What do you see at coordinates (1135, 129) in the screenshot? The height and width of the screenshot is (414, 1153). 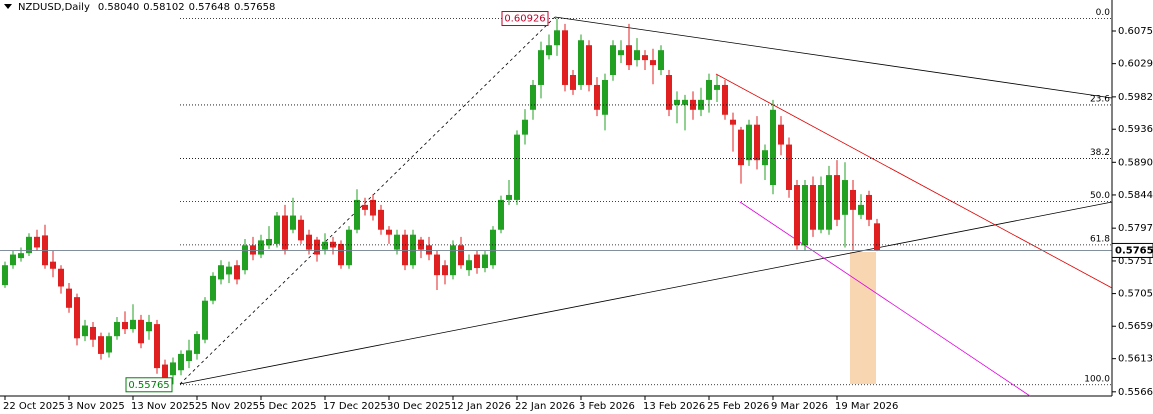 I see `y-tick-label: 0.59366` at bounding box center [1135, 129].